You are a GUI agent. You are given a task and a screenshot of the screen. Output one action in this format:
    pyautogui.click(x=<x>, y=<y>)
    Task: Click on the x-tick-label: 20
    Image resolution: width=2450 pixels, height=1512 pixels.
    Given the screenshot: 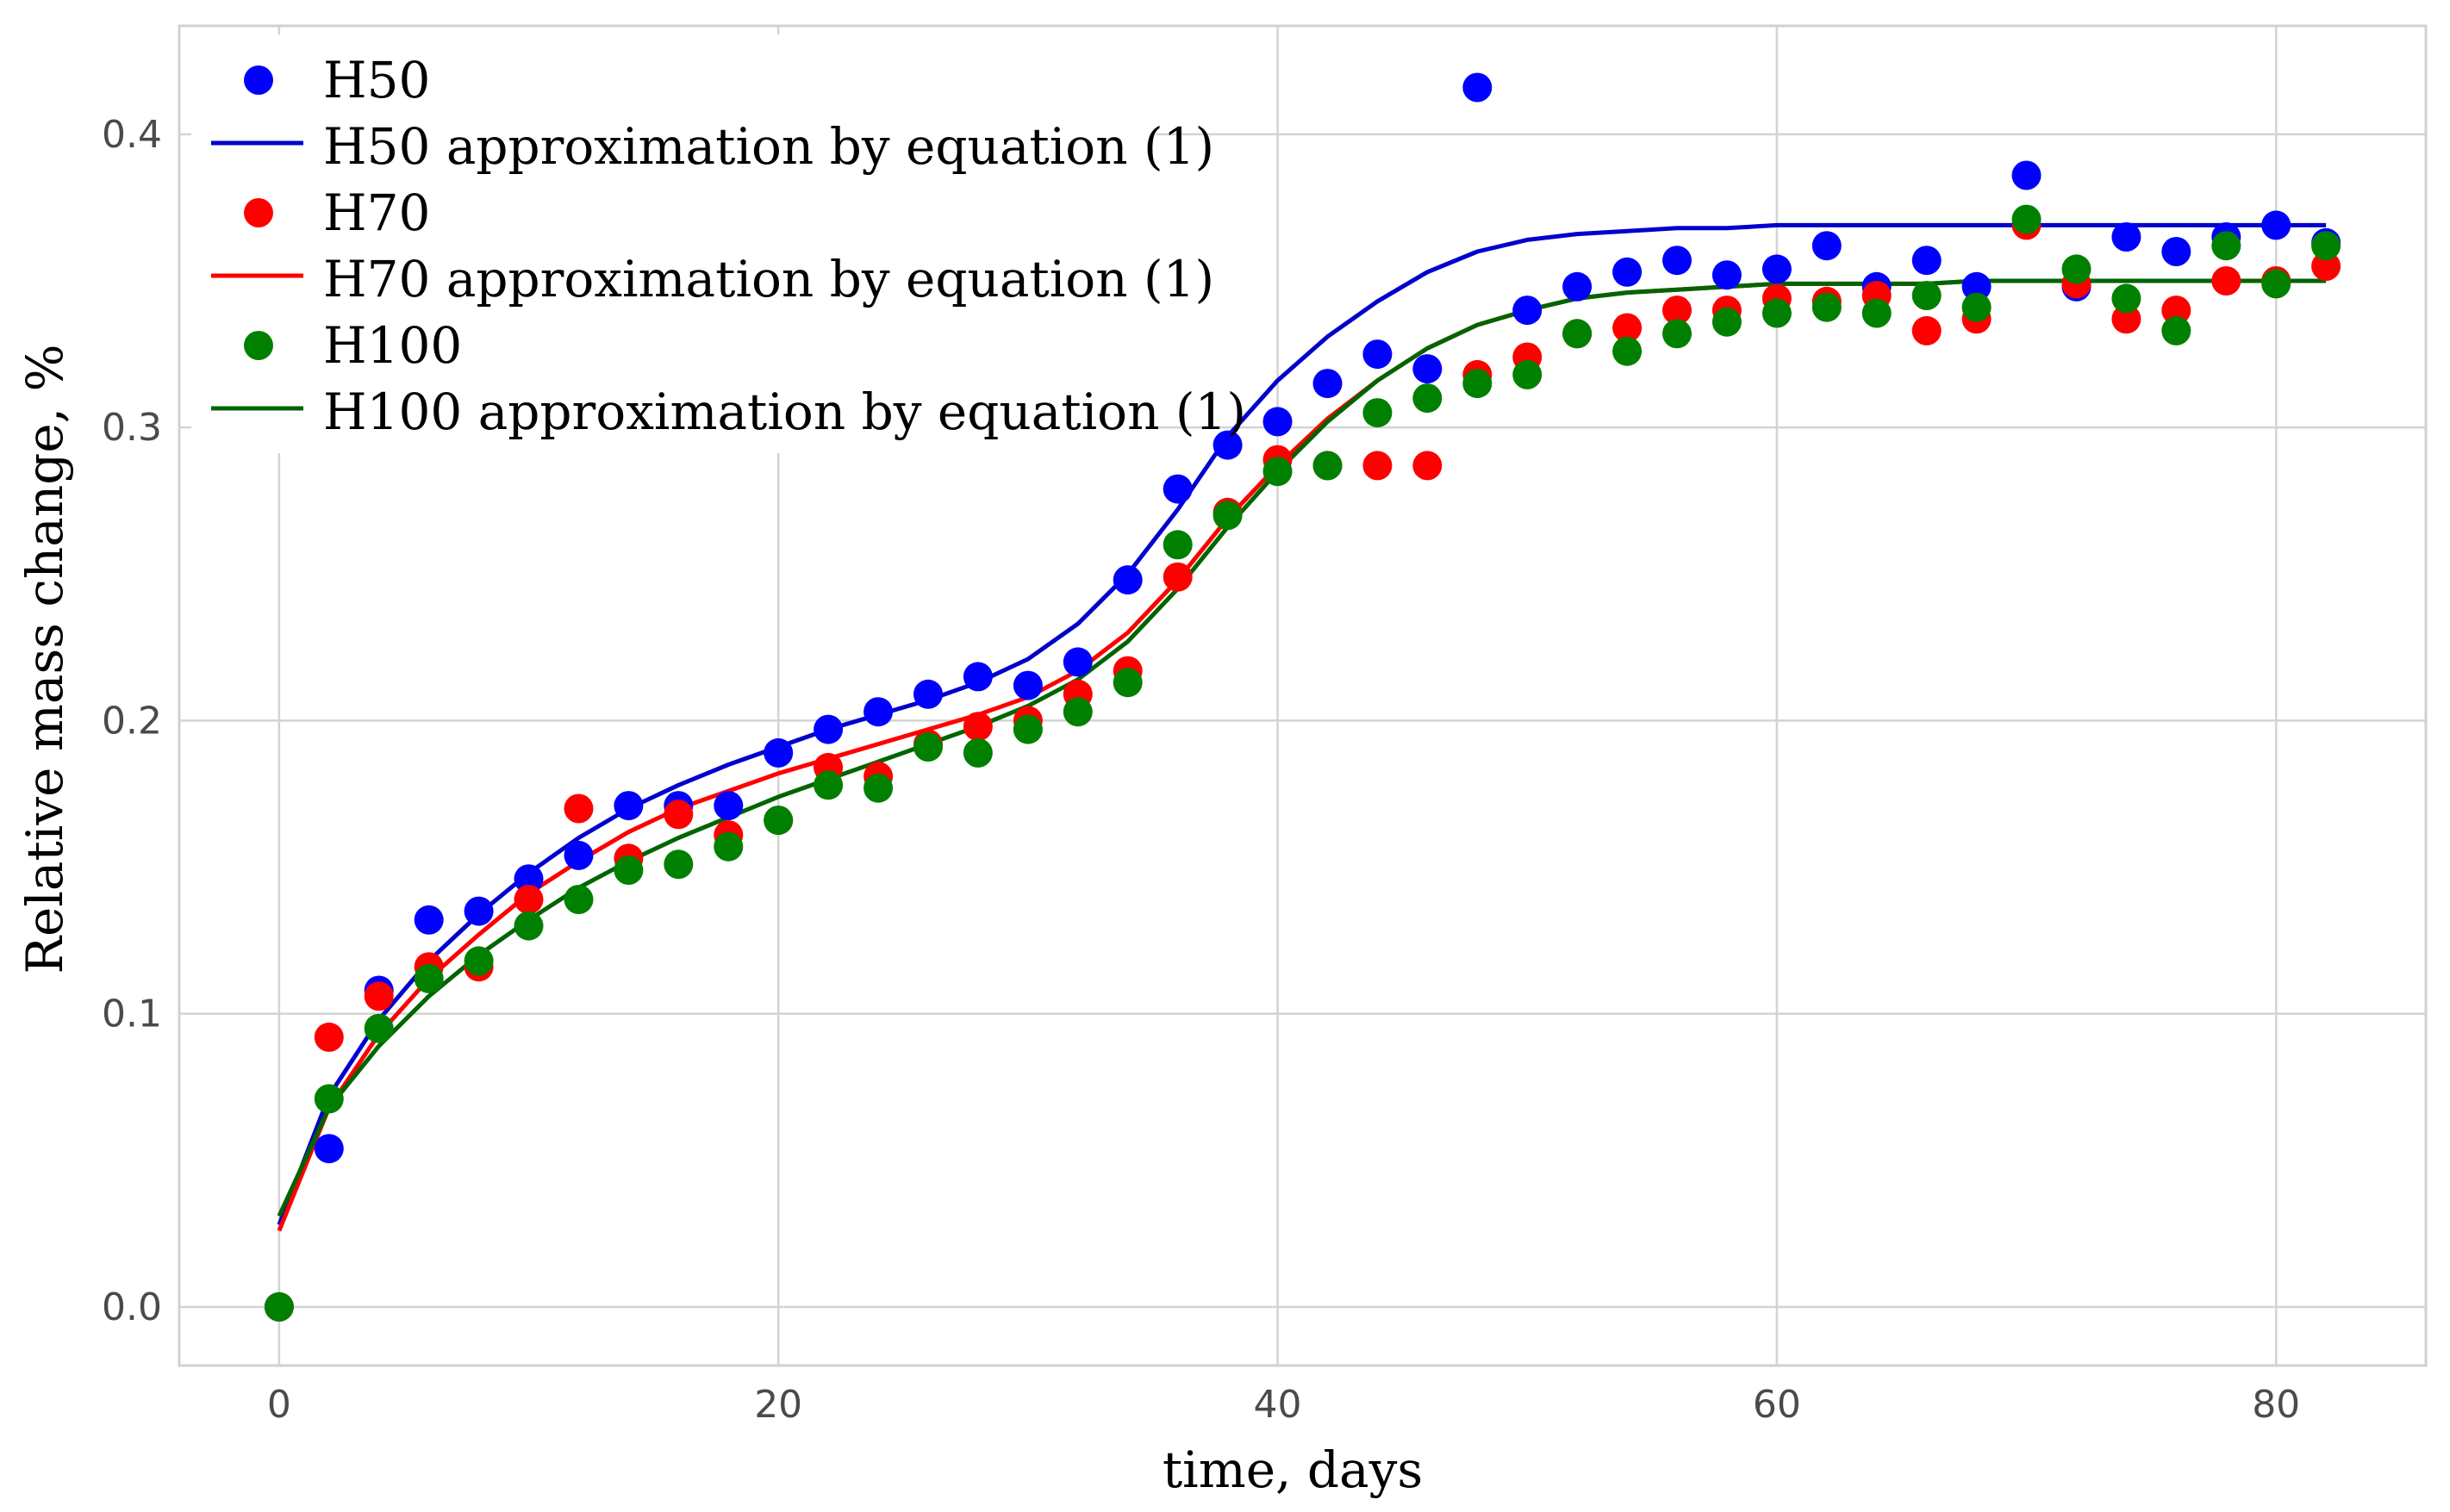 What is the action you would take?
    pyautogui.click(x=778, y=1405)
    